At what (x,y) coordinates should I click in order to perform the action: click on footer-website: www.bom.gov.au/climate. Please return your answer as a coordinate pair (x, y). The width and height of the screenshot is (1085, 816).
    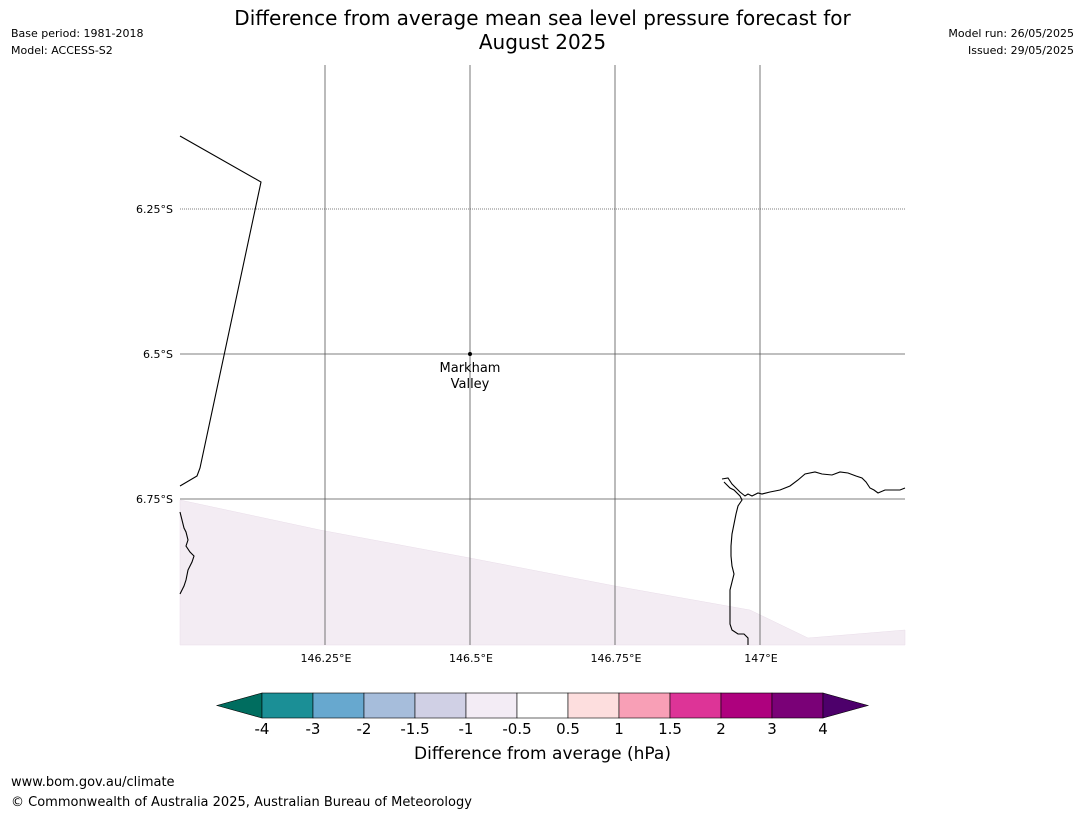
    Looking at the image, I should click on (93, 782).